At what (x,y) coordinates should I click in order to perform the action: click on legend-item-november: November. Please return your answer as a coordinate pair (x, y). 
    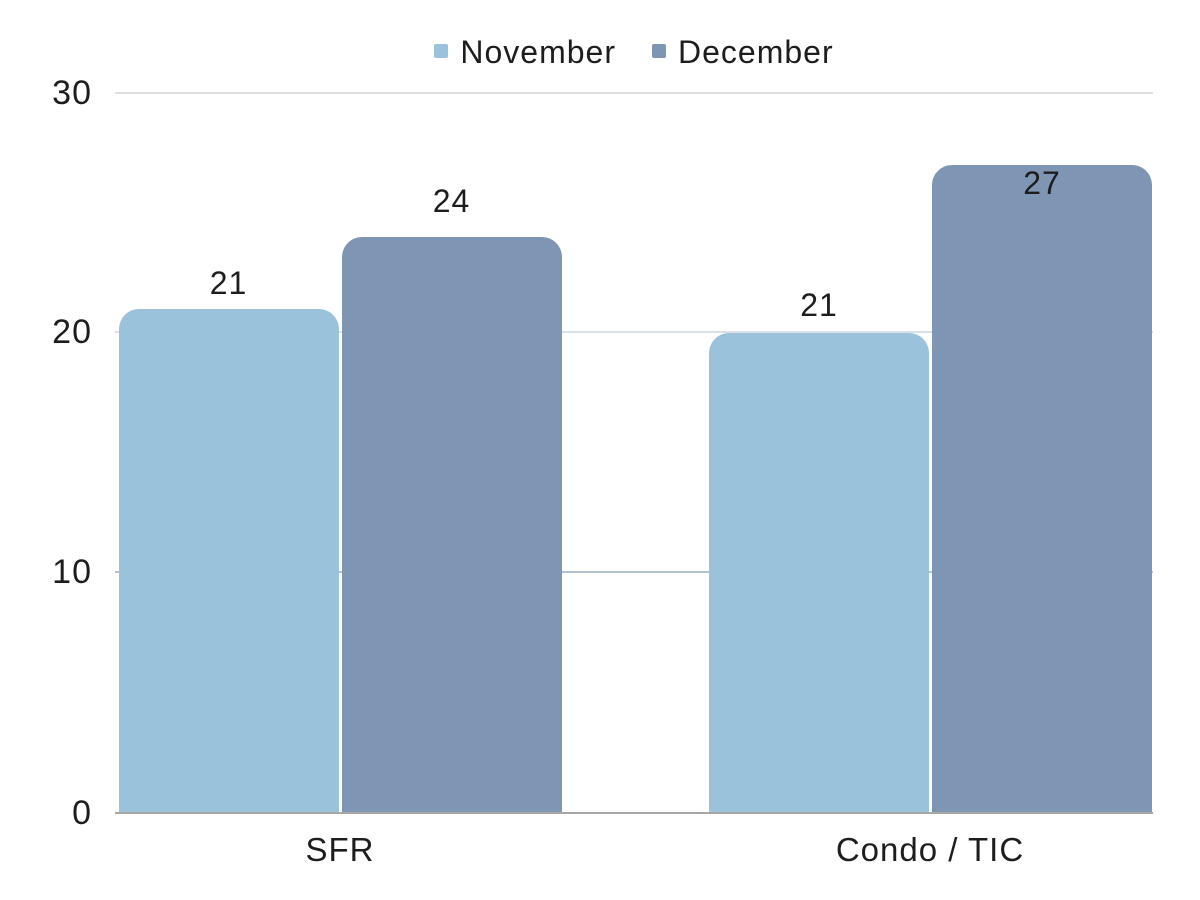
    Looking at the image, I should click on (525, 51).